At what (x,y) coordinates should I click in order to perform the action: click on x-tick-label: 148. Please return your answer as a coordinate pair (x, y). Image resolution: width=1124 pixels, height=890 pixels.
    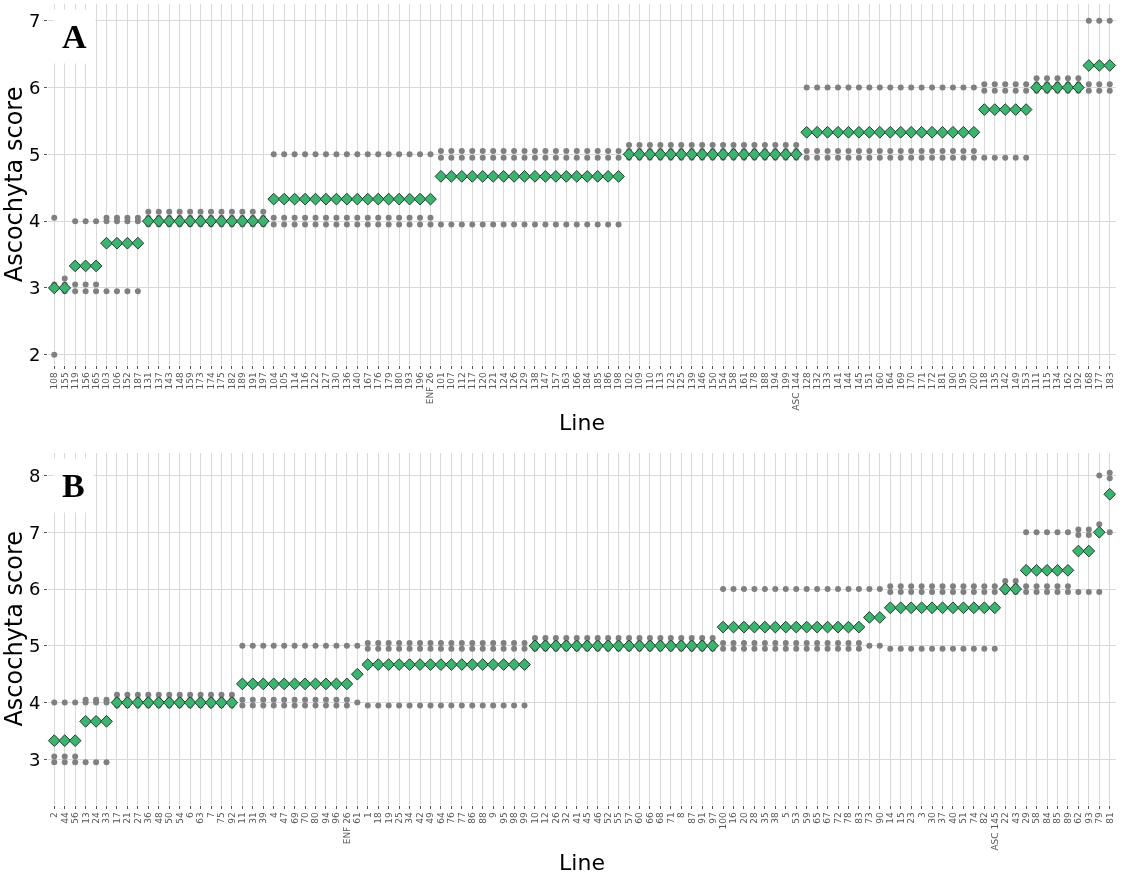
    Looking at the image, I should click on (179, 381).